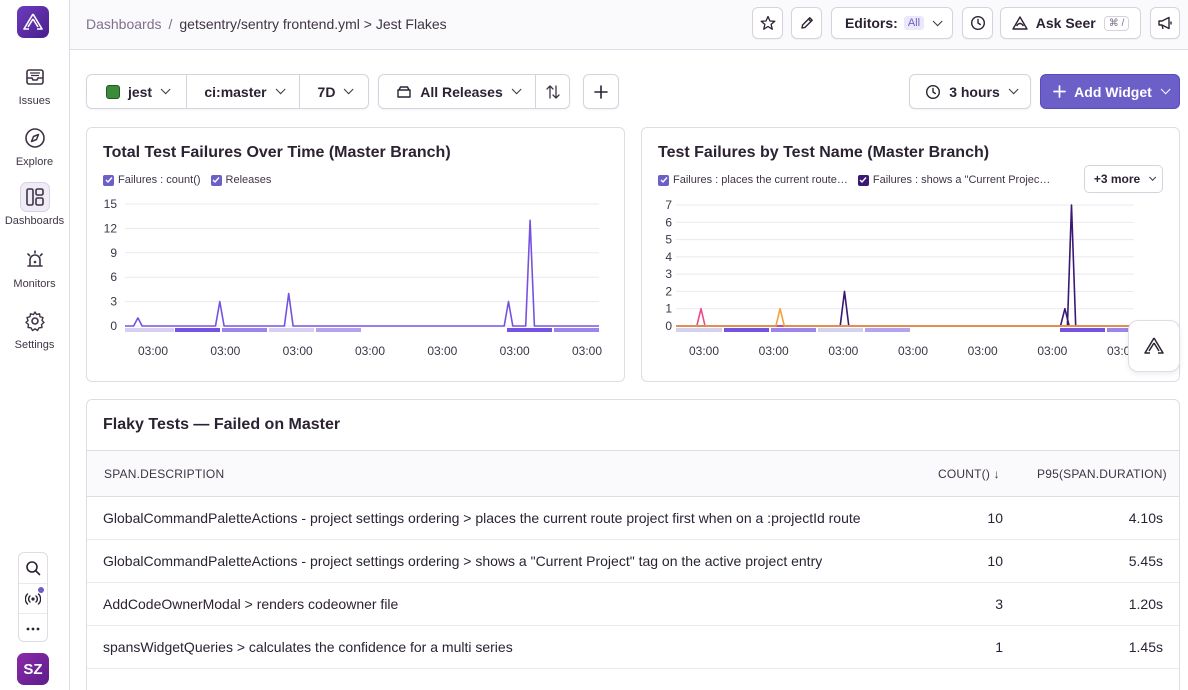 This screenshot has height=690, width=1188. What do you see at coordinates (35, 260) in the screenshot?
I see `siren-icon` at bounding box center [35, 260].